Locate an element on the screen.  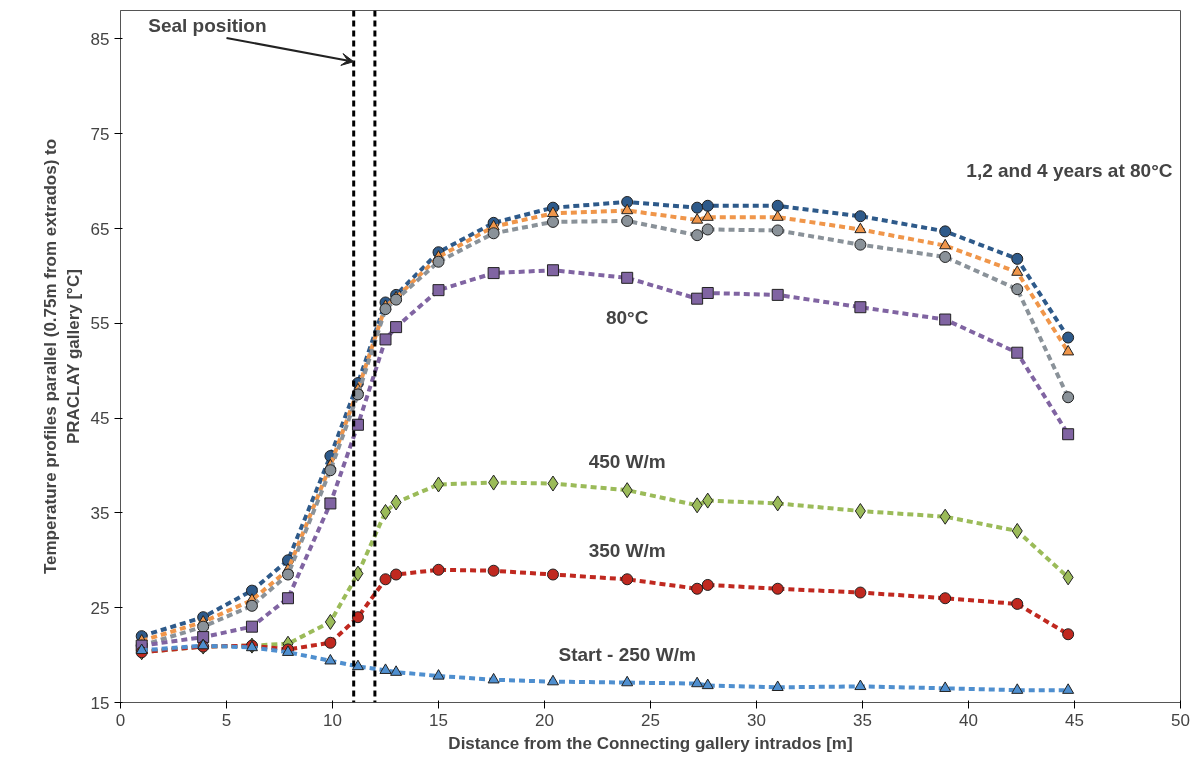
y-tick-label: 45 is located at coordinates (100, 419).